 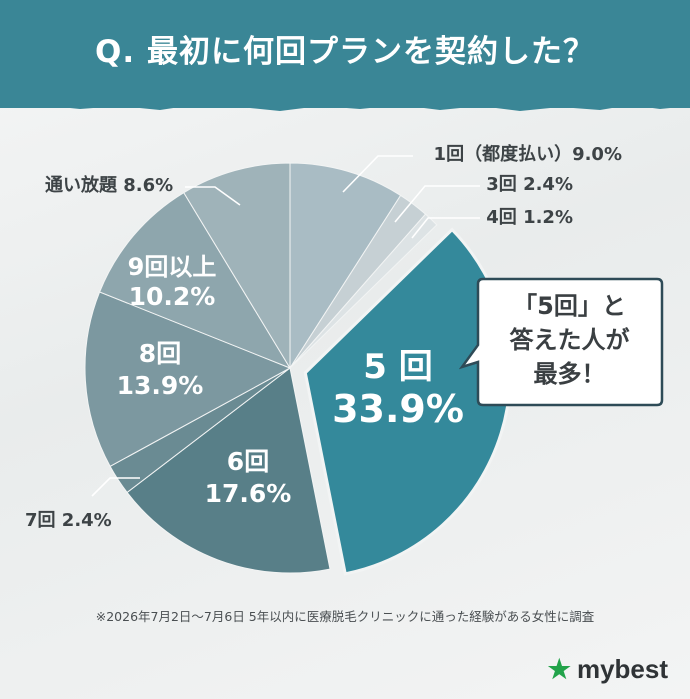 I want to click on slice-data-label: 17.6%, so click(x=248, y=493).